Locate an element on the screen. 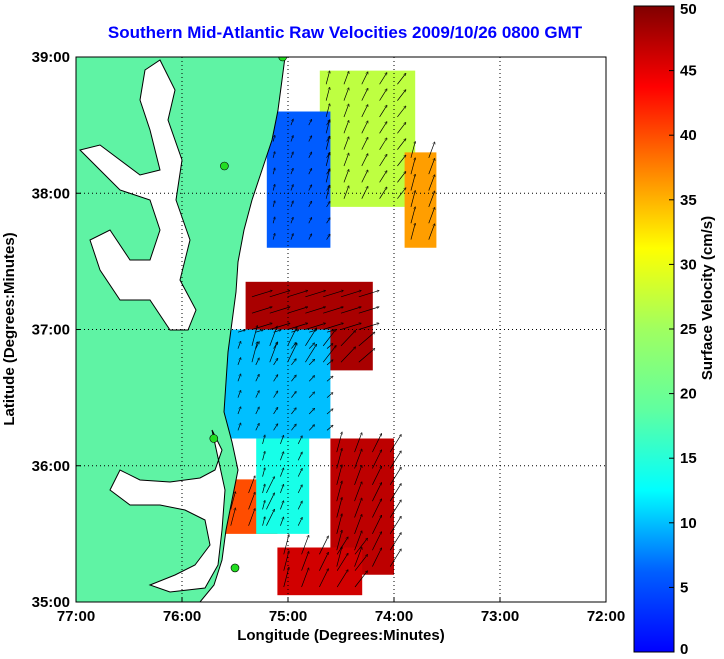 The height and width of the screenshot is (659, 724). x-tick-label: 74:00 is located at coordinates (394, 616).